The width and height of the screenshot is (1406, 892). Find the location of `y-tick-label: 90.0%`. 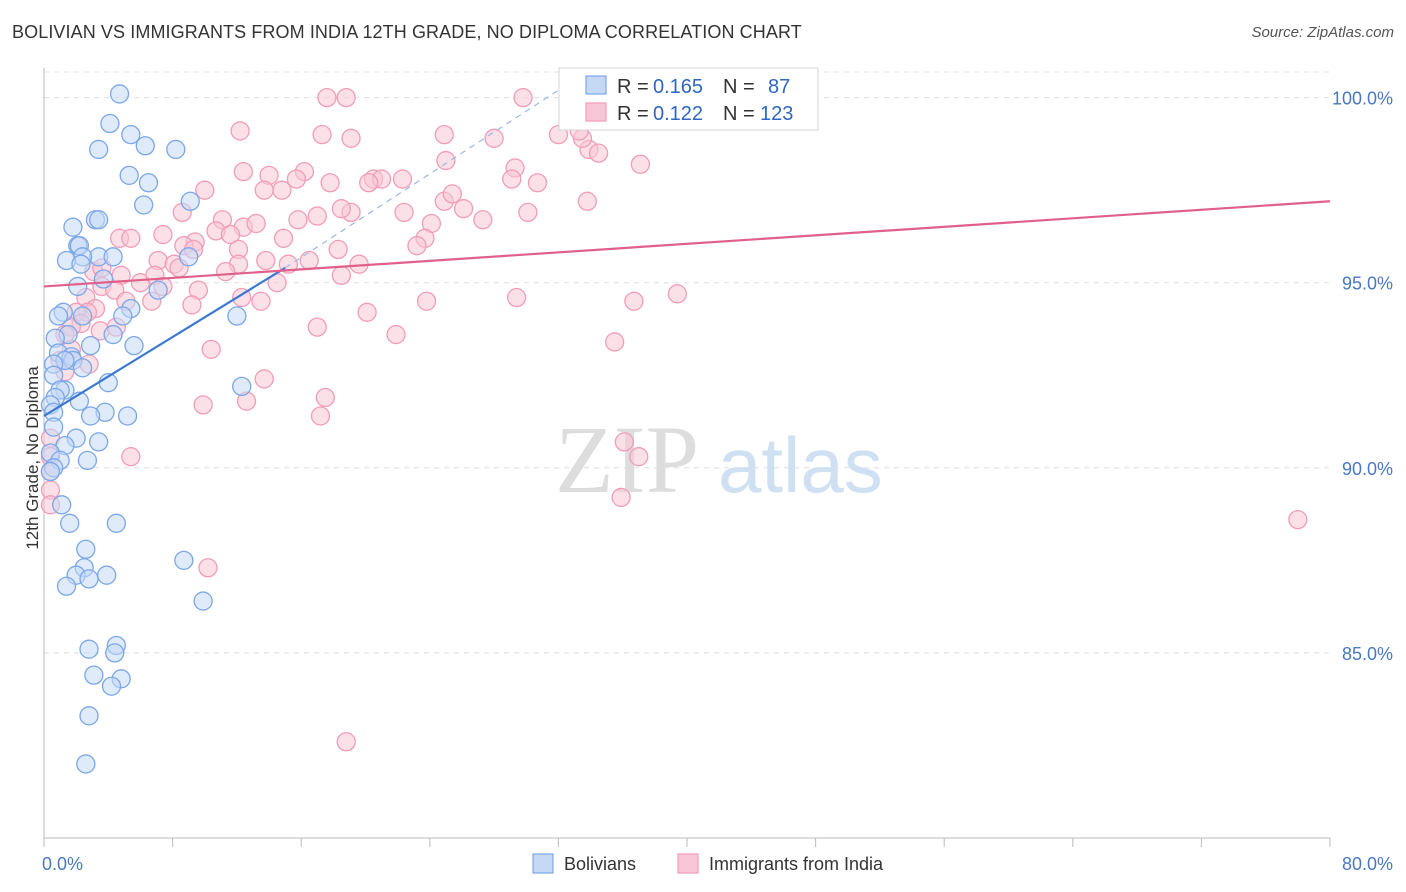

y-tick-label: 90.0% is located at coordinates (1367, 469).